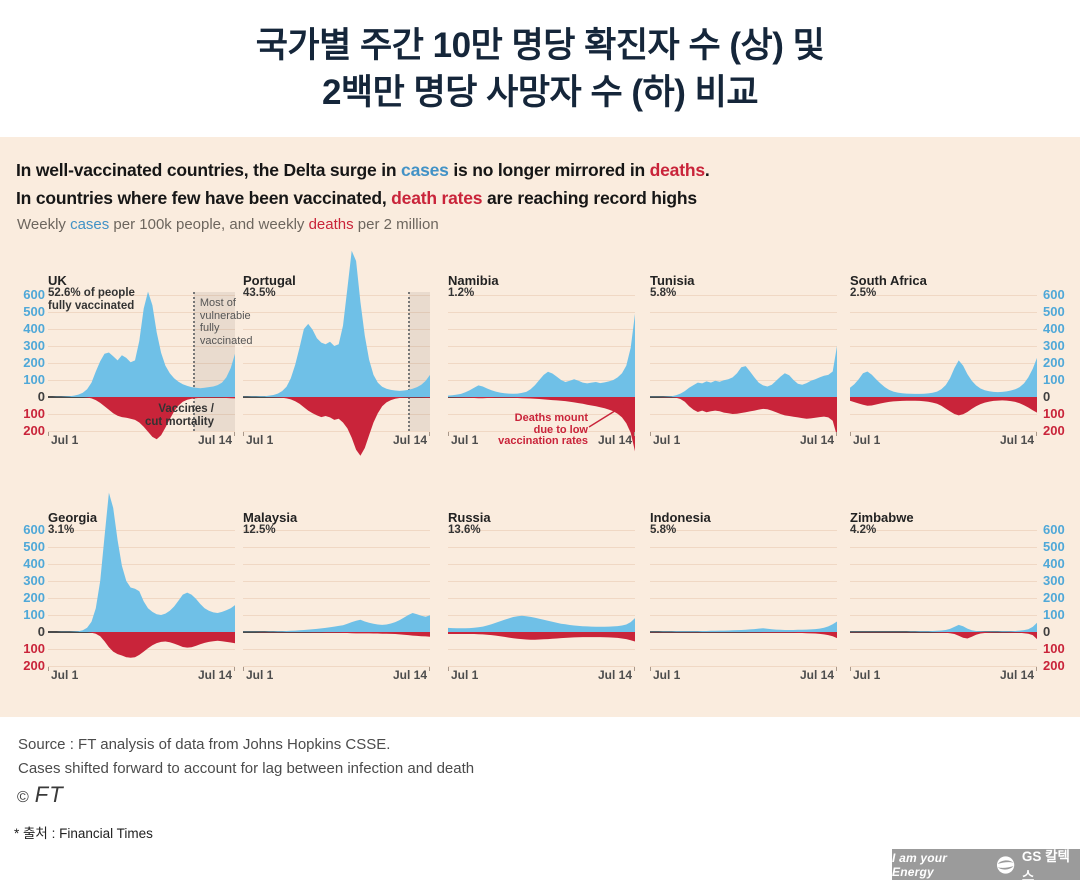 The height and width of the screenshot is (880, 1080). What do you see at coordinates (672, 280) in the screenshot?
I see `country-label: Tunisia` at bounding box center [672, 280].